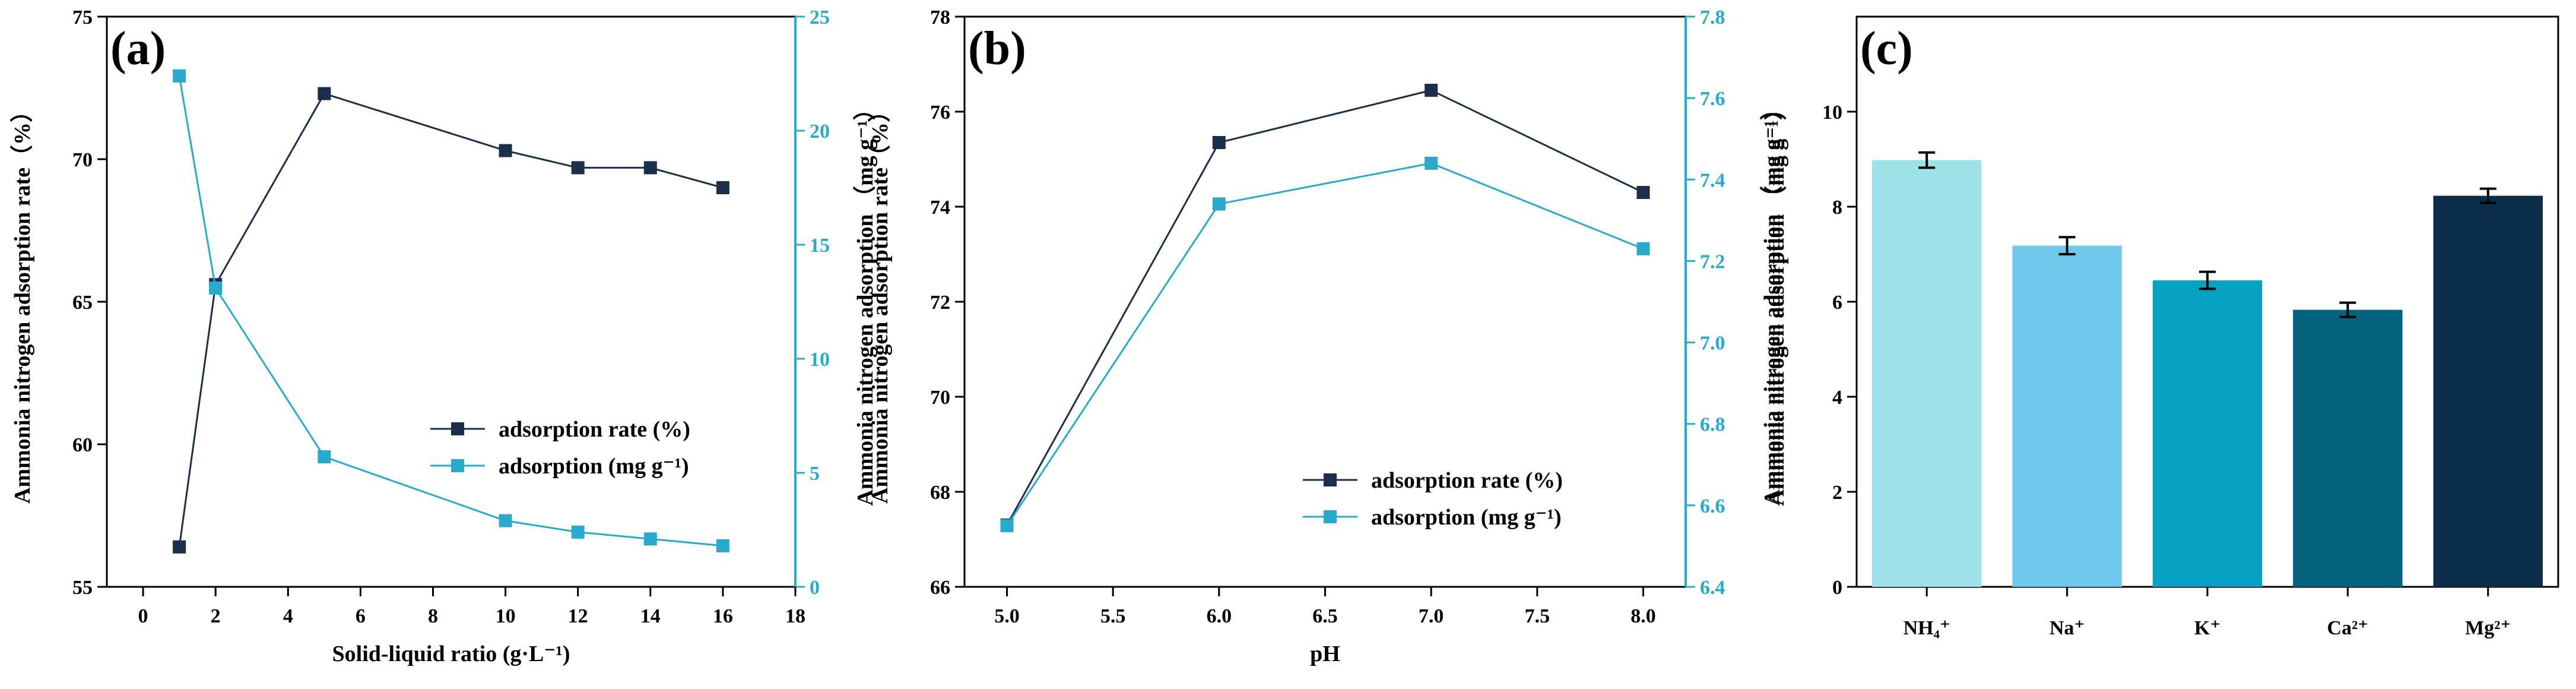  I want to click on y-tick-label: 65, so click(82, 303).